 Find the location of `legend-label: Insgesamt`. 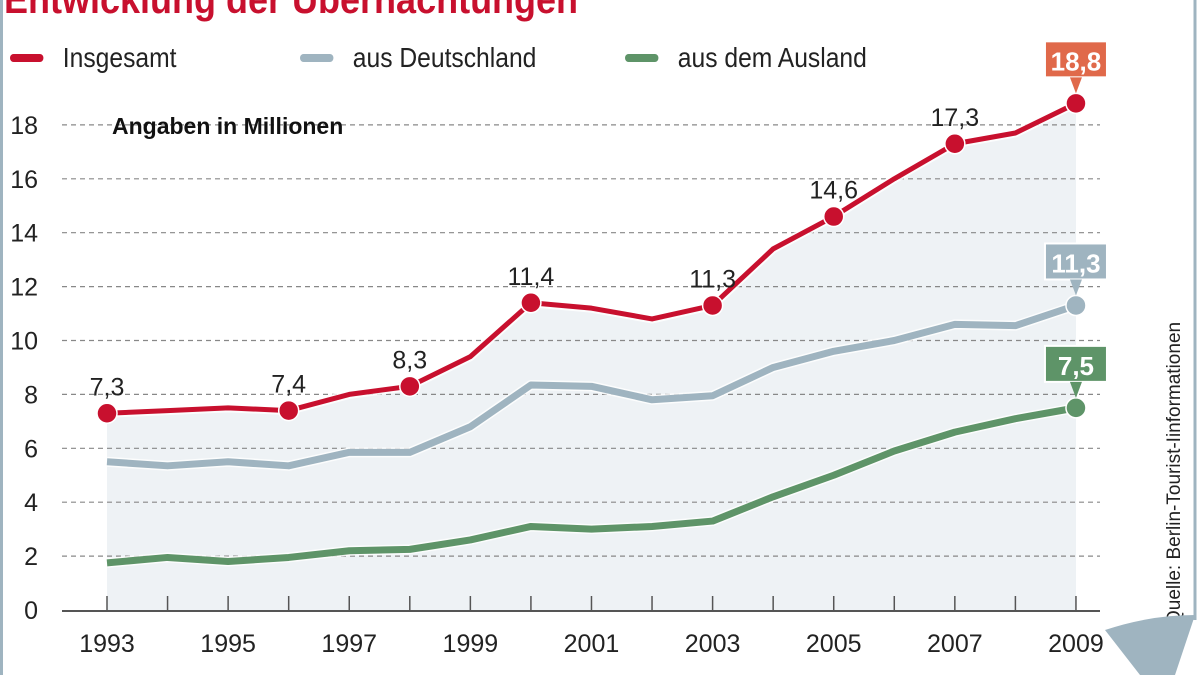

legend-label: Insgesamt is located at coordinates (119, 57).